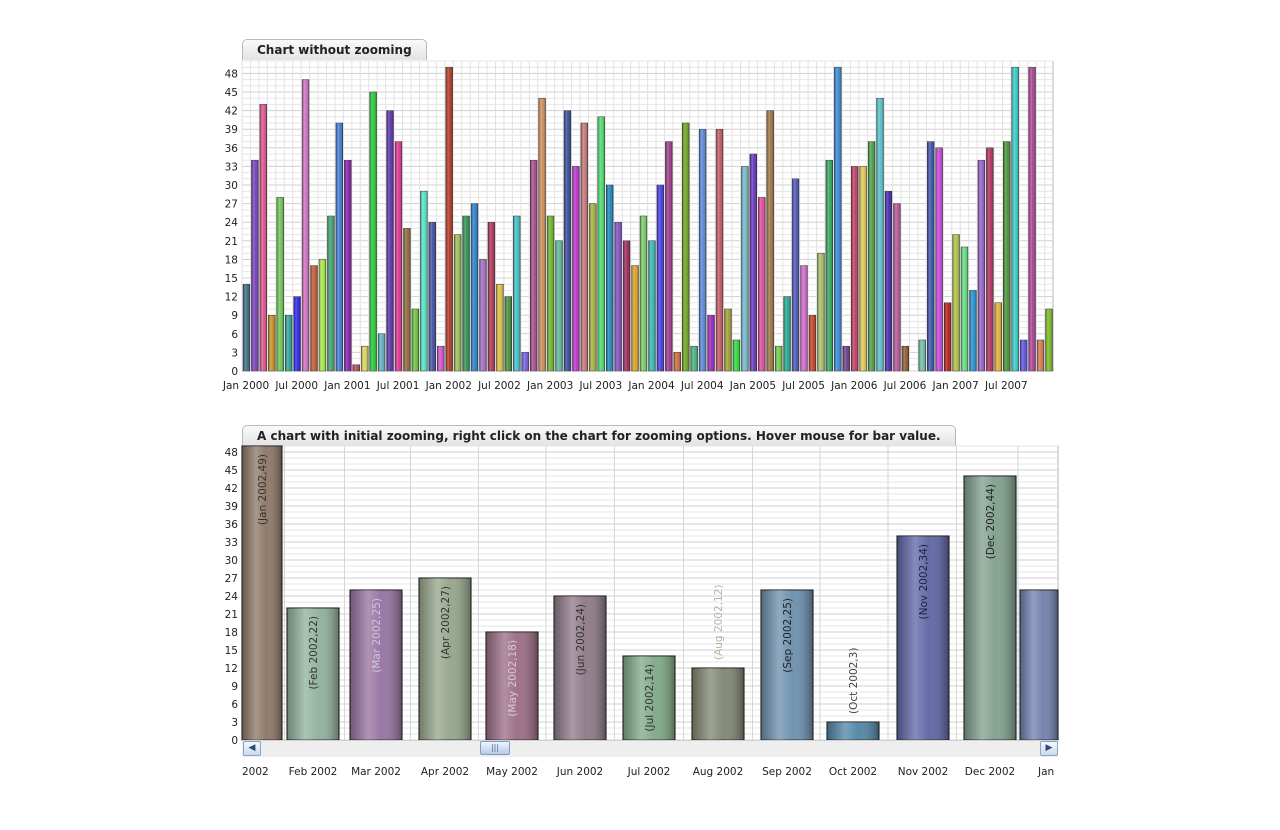  What do you see at coordinates (234, 353) in the screenshot?
I see `chart1-ytick-label: 3` at bounding box center [234, 353].